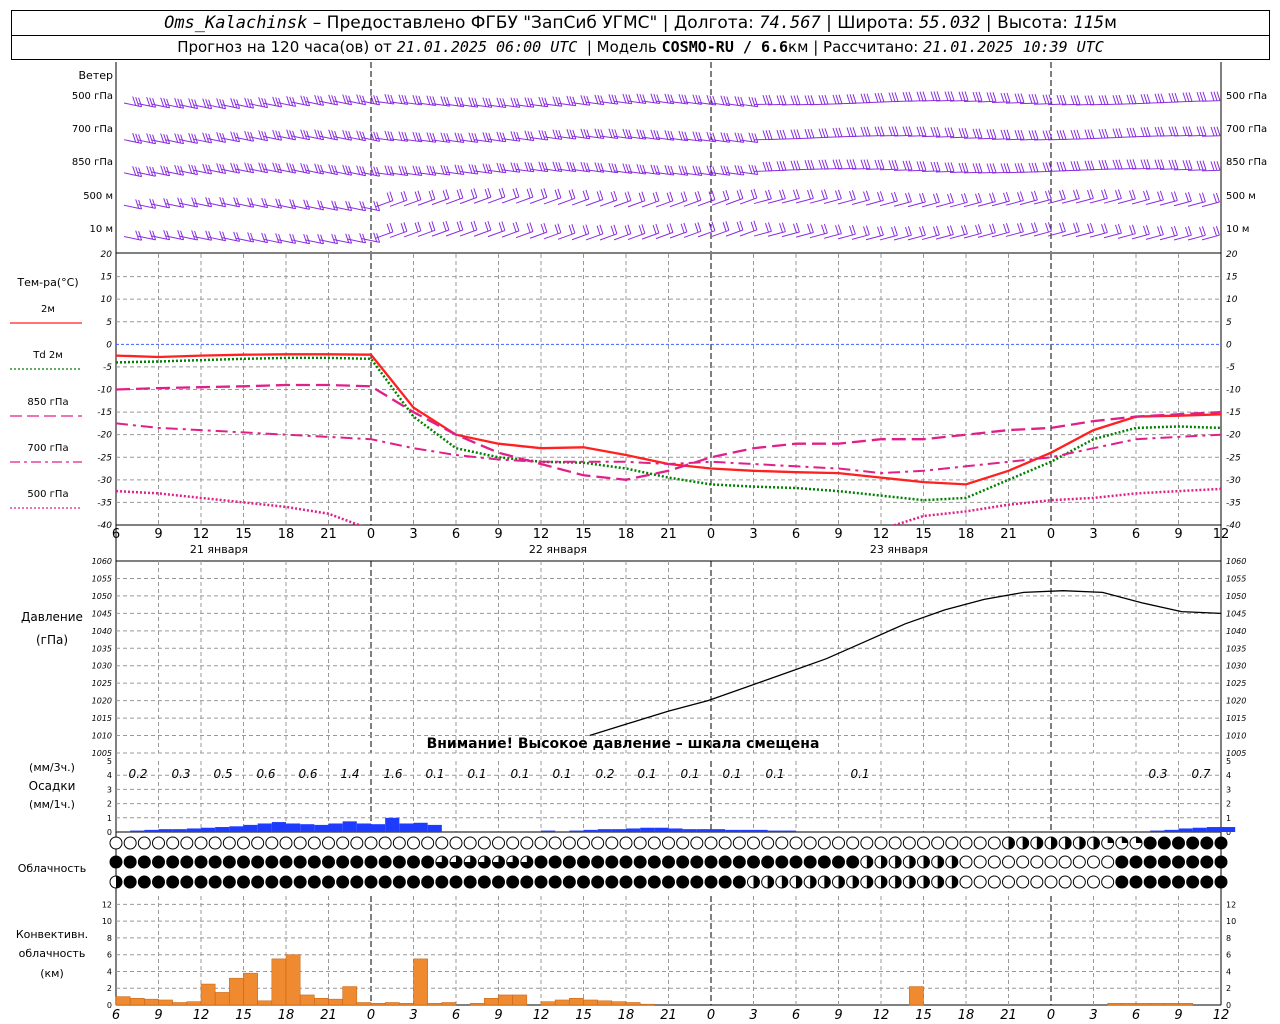 Image resolution: width=1280 pixels, height=1024 pixels. I want to click on pres-tick-label-right: 1055, so click(1236, 578).